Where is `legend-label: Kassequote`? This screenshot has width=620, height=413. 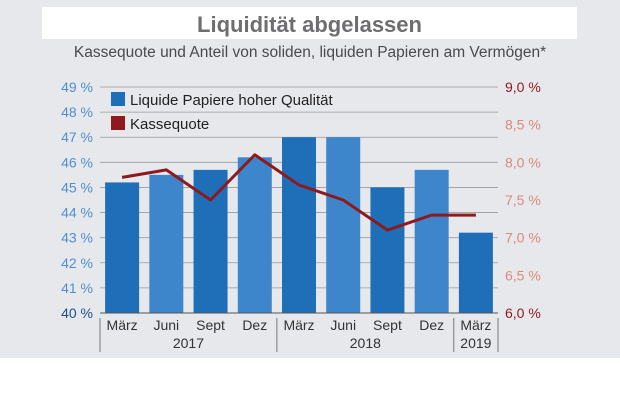
legend-label: Kassequote is located at coordinates (169, 124).